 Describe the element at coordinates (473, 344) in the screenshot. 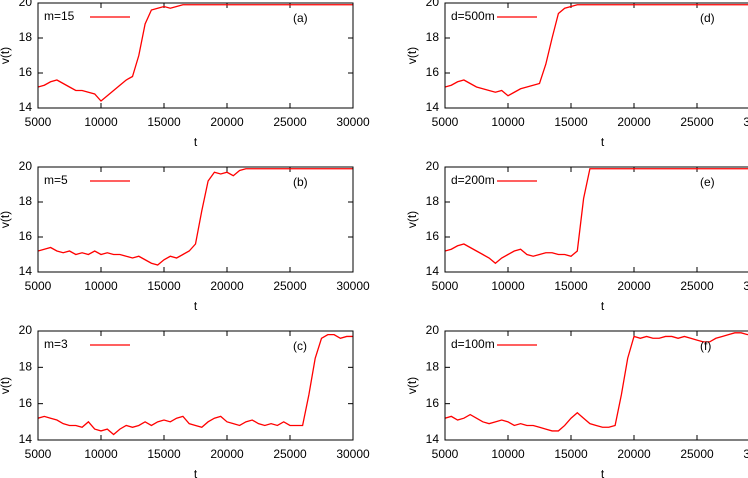

I see `legend-label: d=100m` at that location.